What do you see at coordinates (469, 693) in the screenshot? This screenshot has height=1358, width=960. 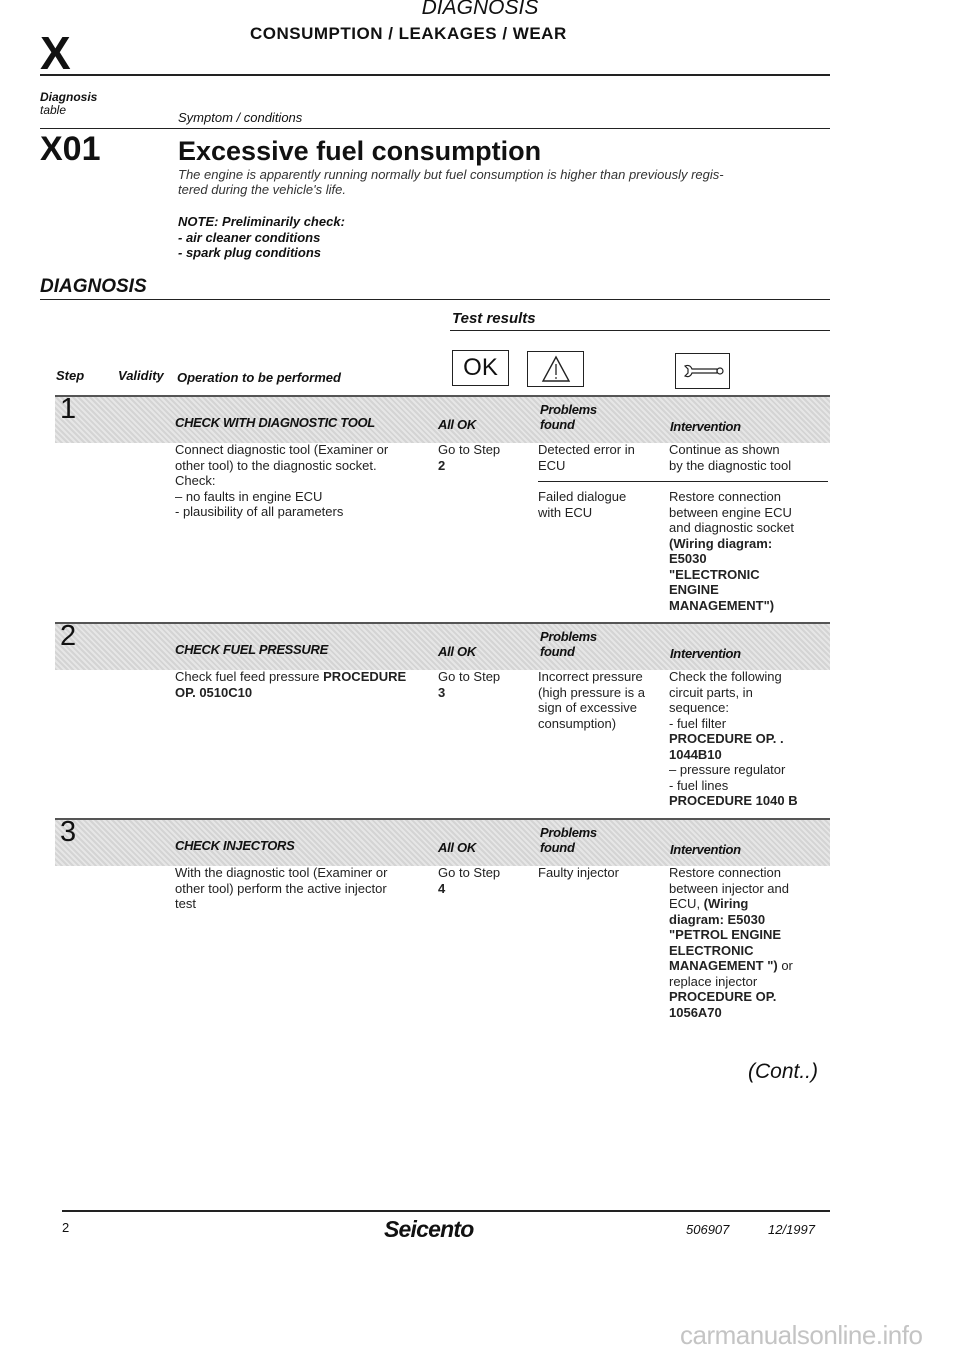 I see `text-line: 3` at bounding box center [469, 693].